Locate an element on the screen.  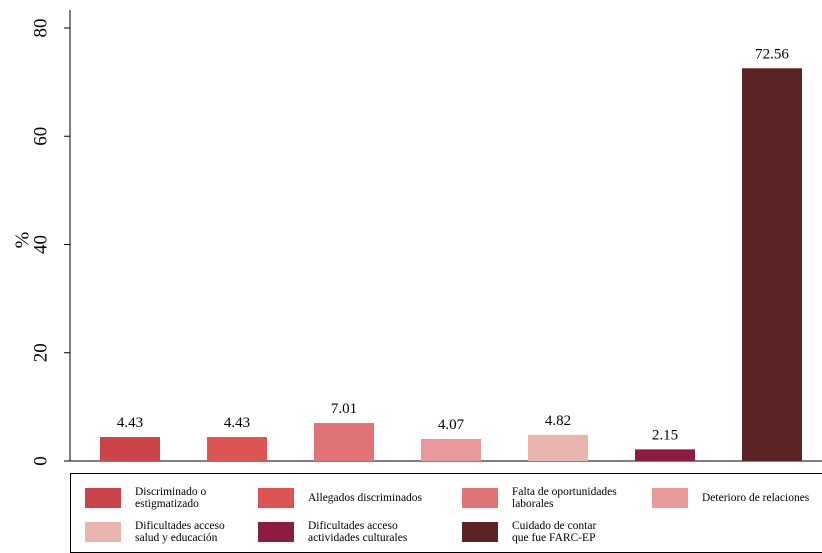
y-tick-label: 0 is located at coordinates (40, 461).